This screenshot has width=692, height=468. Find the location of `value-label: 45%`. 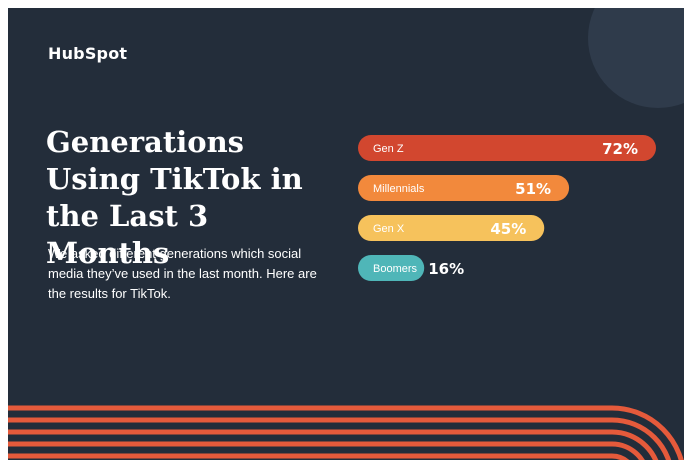

value-label: 45% is located at coordinates (508, 229).